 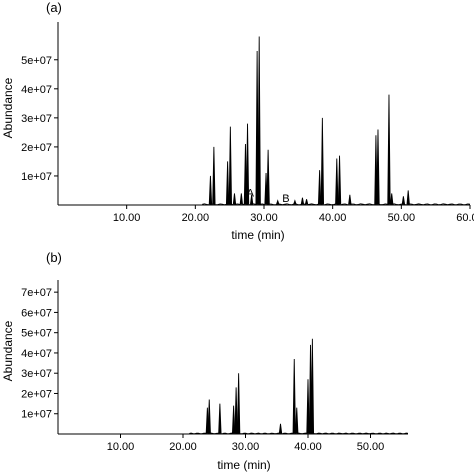 What do you see at coordinates (36, 293) in the screenshot?
I see `y-tick-label: 7e+07` at bounding box center [36, 293].